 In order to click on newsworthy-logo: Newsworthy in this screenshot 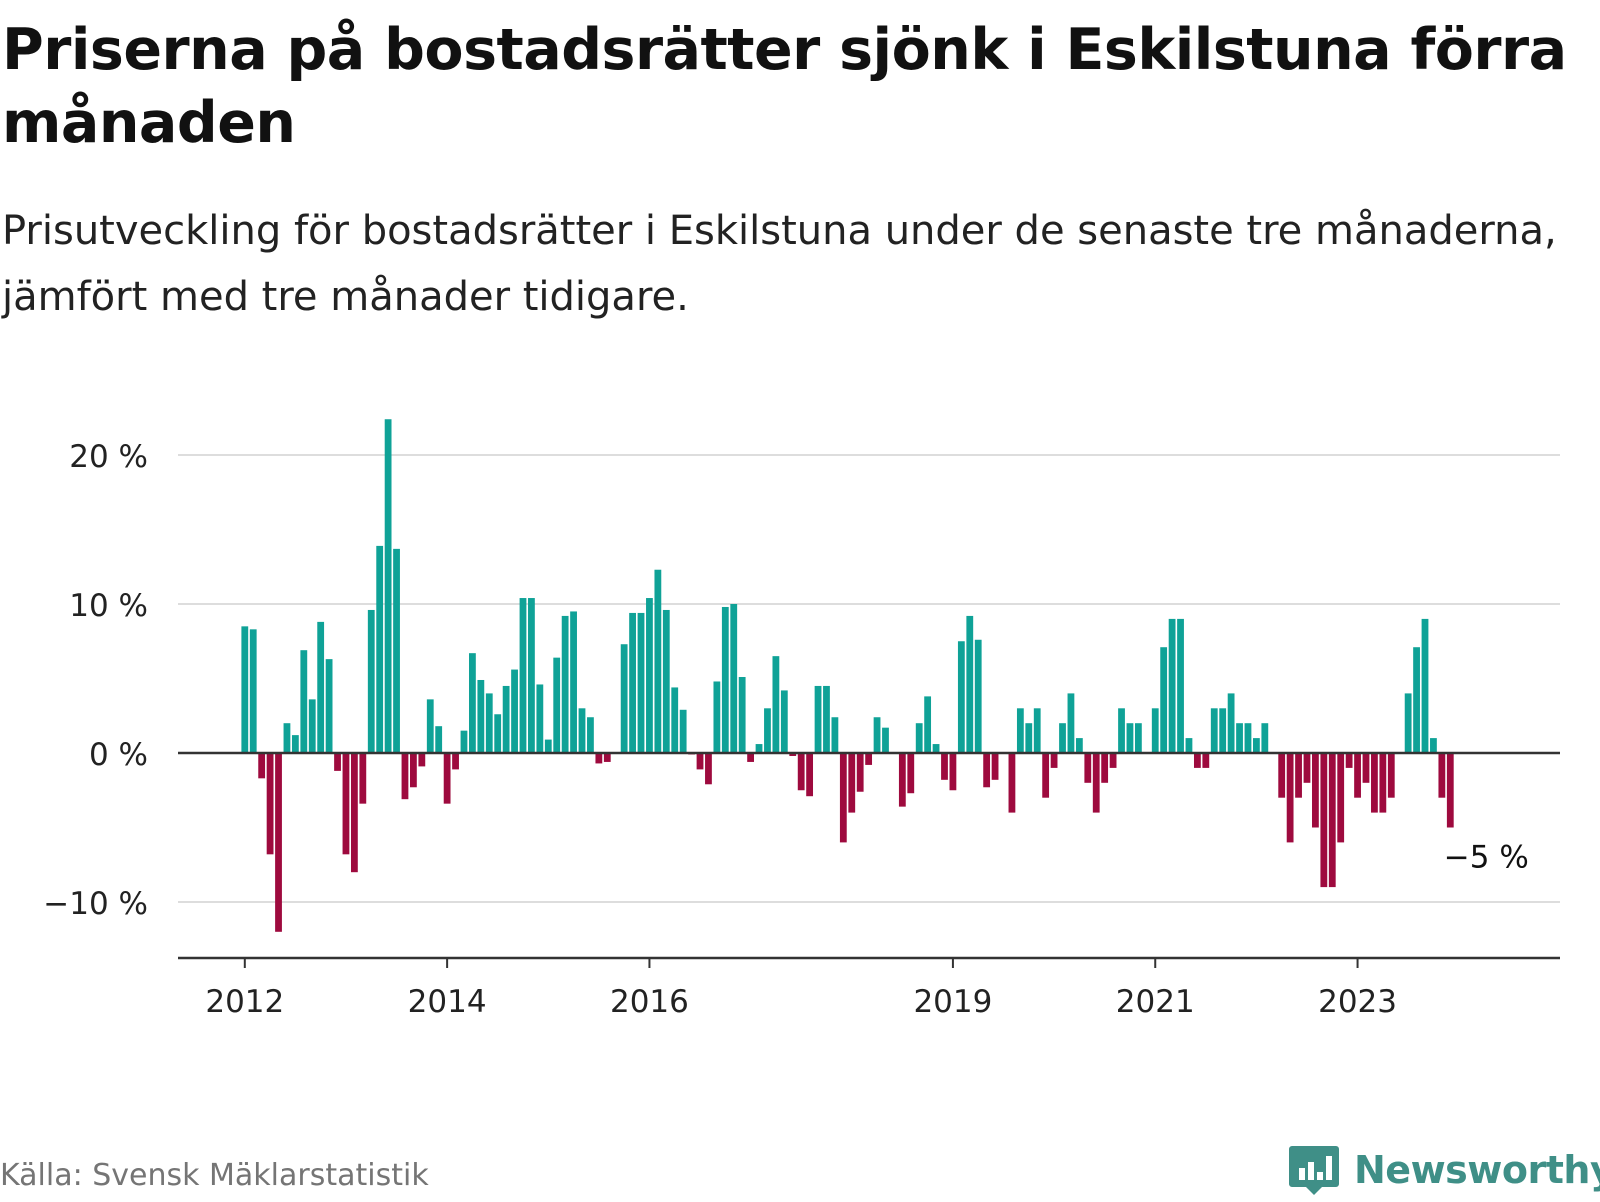, I will do `click(1444, 1170)`.